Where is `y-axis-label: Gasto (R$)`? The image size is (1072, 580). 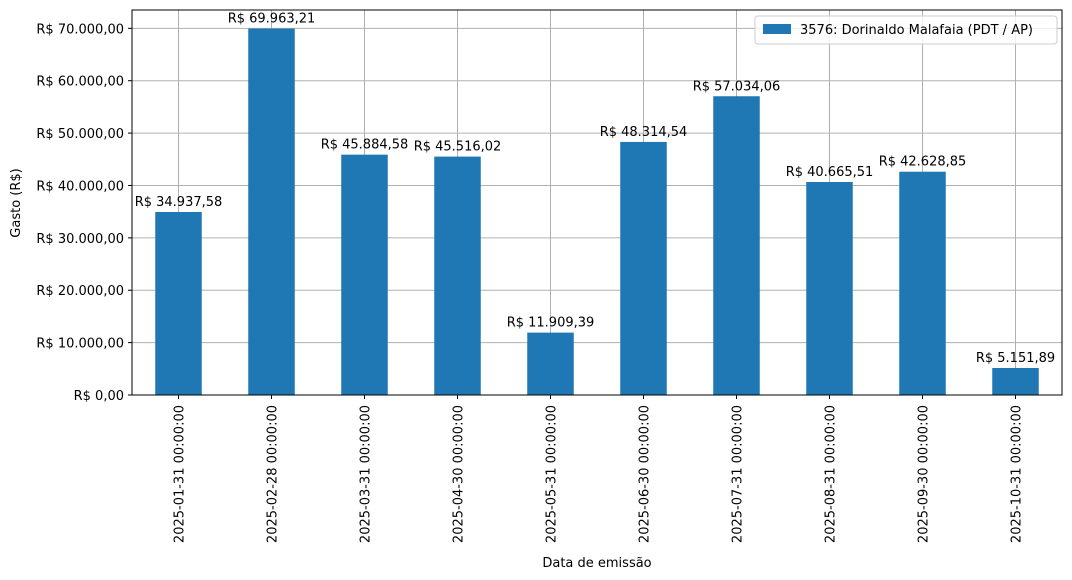 y-axis-label: Gasto (R$) is located at coordinates (16, 202).